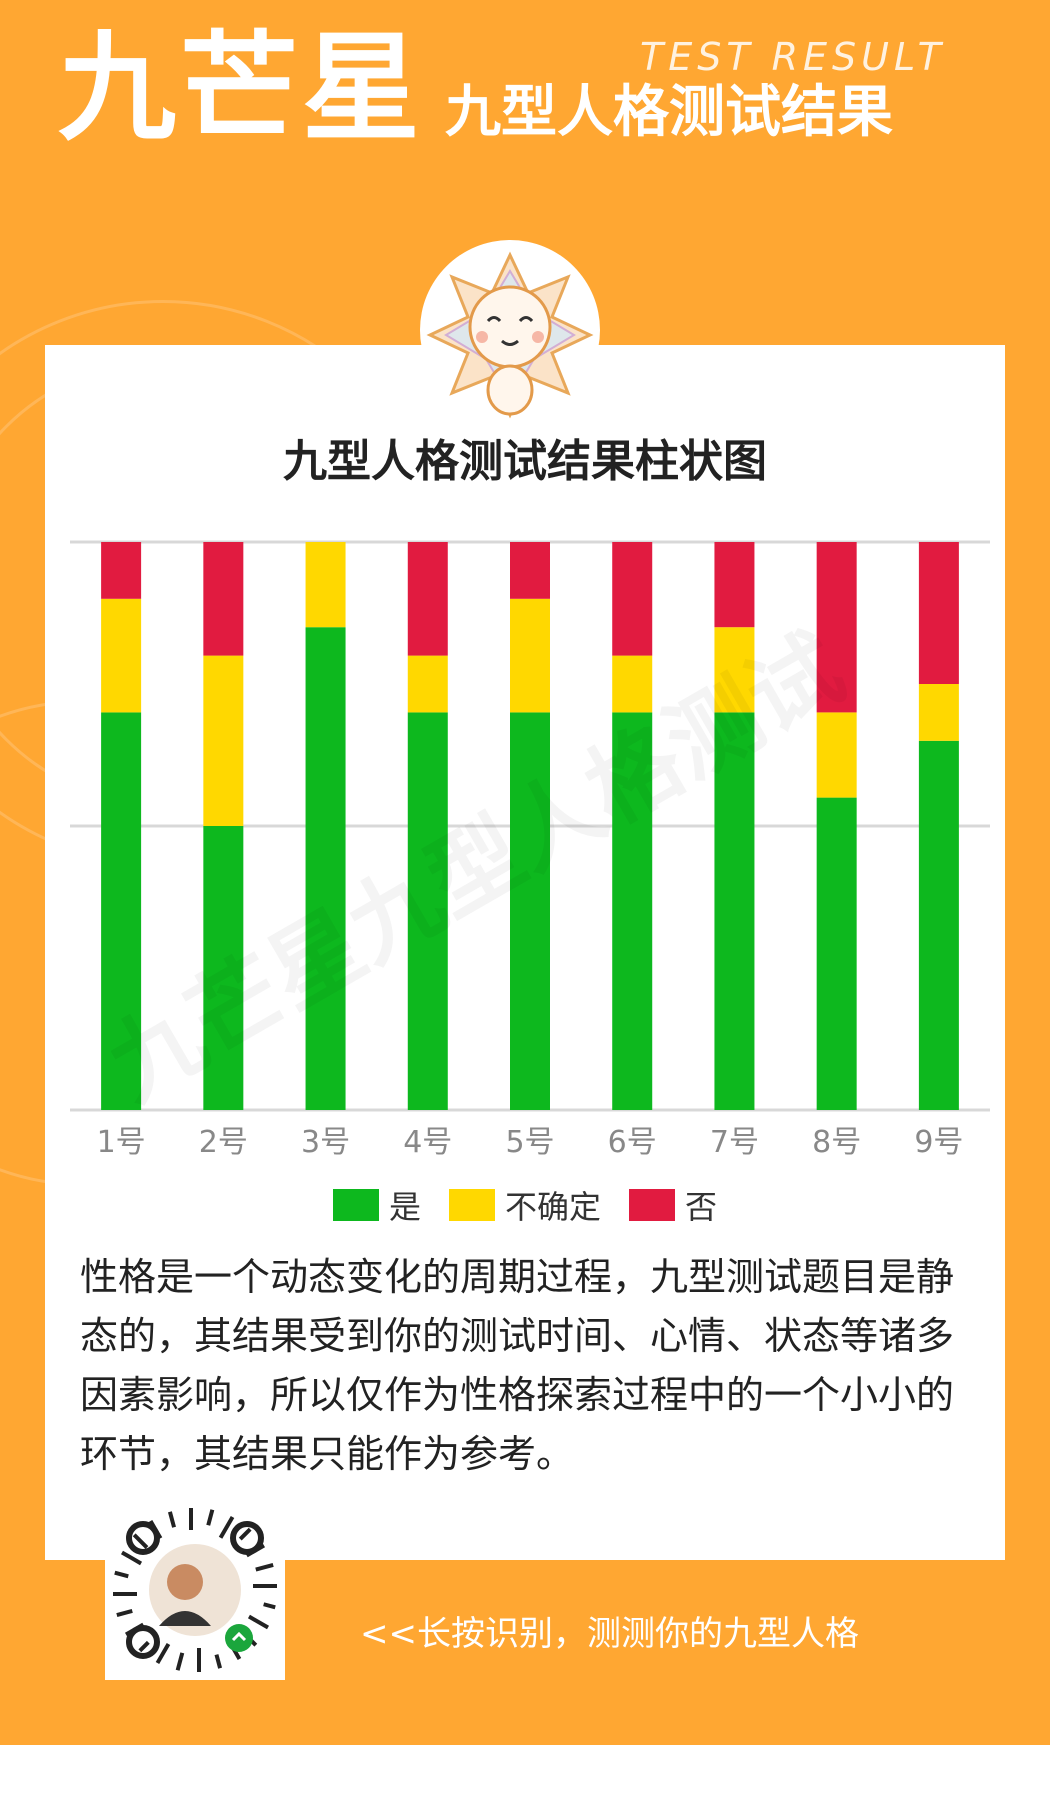 The image size is (1050, 1800). I want to click on x-tick-label: 3号, so click(325, 1142).